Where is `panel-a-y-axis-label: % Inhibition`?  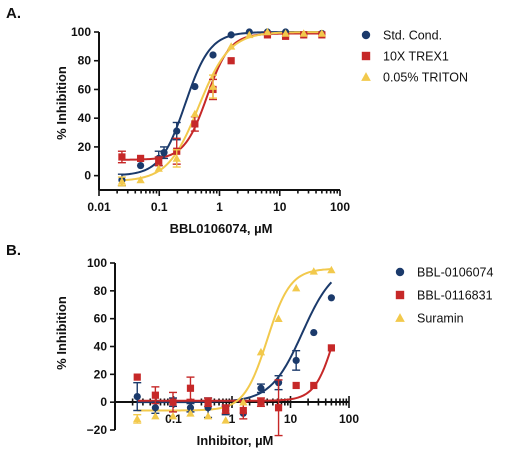 panel-a-y-axis-label: % Inhibition is located at coordinates (61, 103).